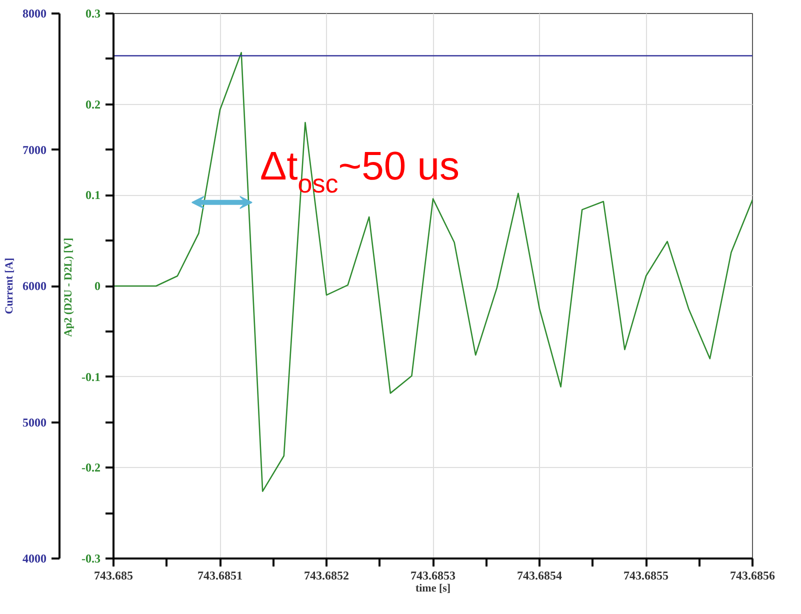  I want to click on x-tick-label: 743.6853, so click(433, 575).